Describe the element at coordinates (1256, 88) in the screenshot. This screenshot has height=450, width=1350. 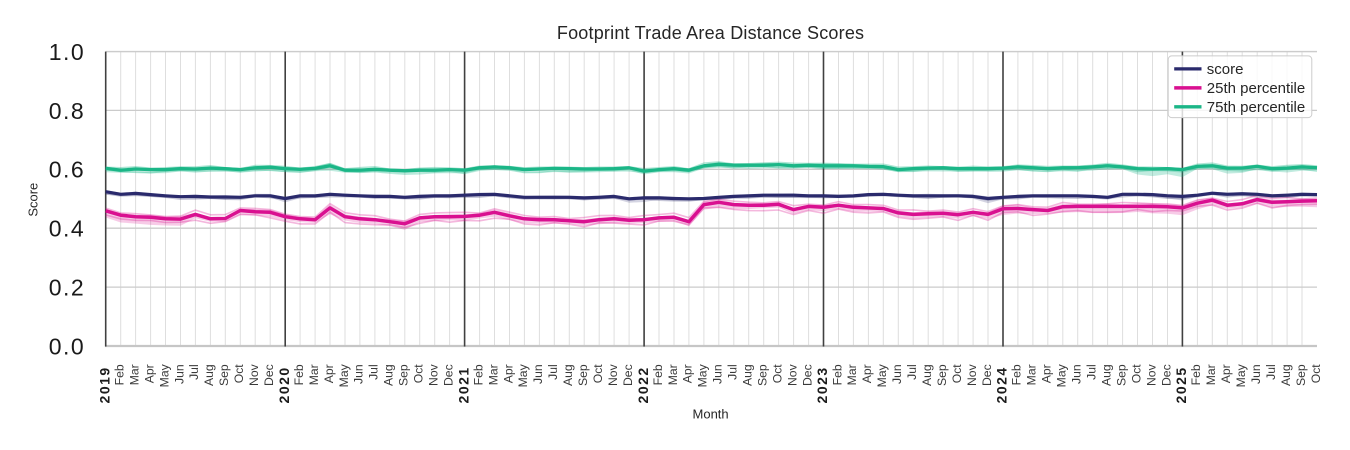
I see `svg-text: 25th percentile` at that location.